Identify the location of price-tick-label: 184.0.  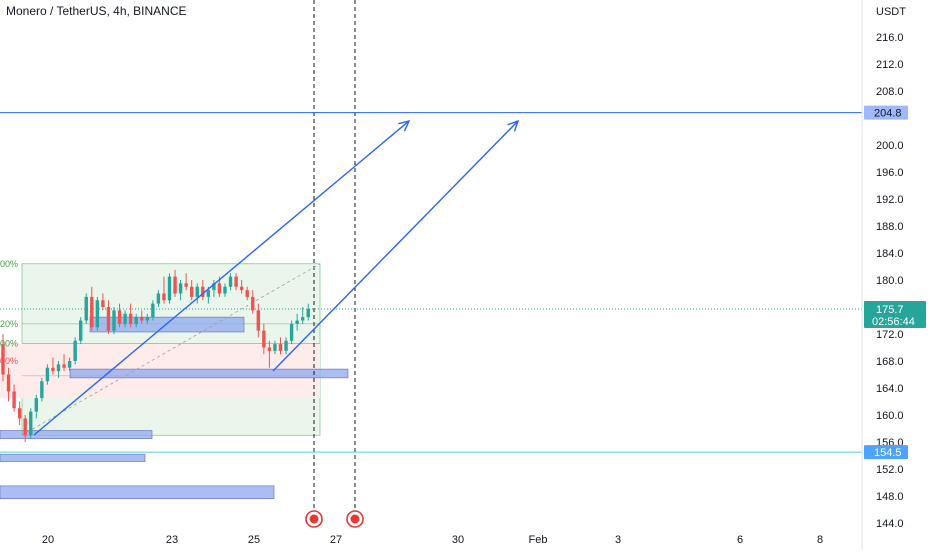
(890, 254).